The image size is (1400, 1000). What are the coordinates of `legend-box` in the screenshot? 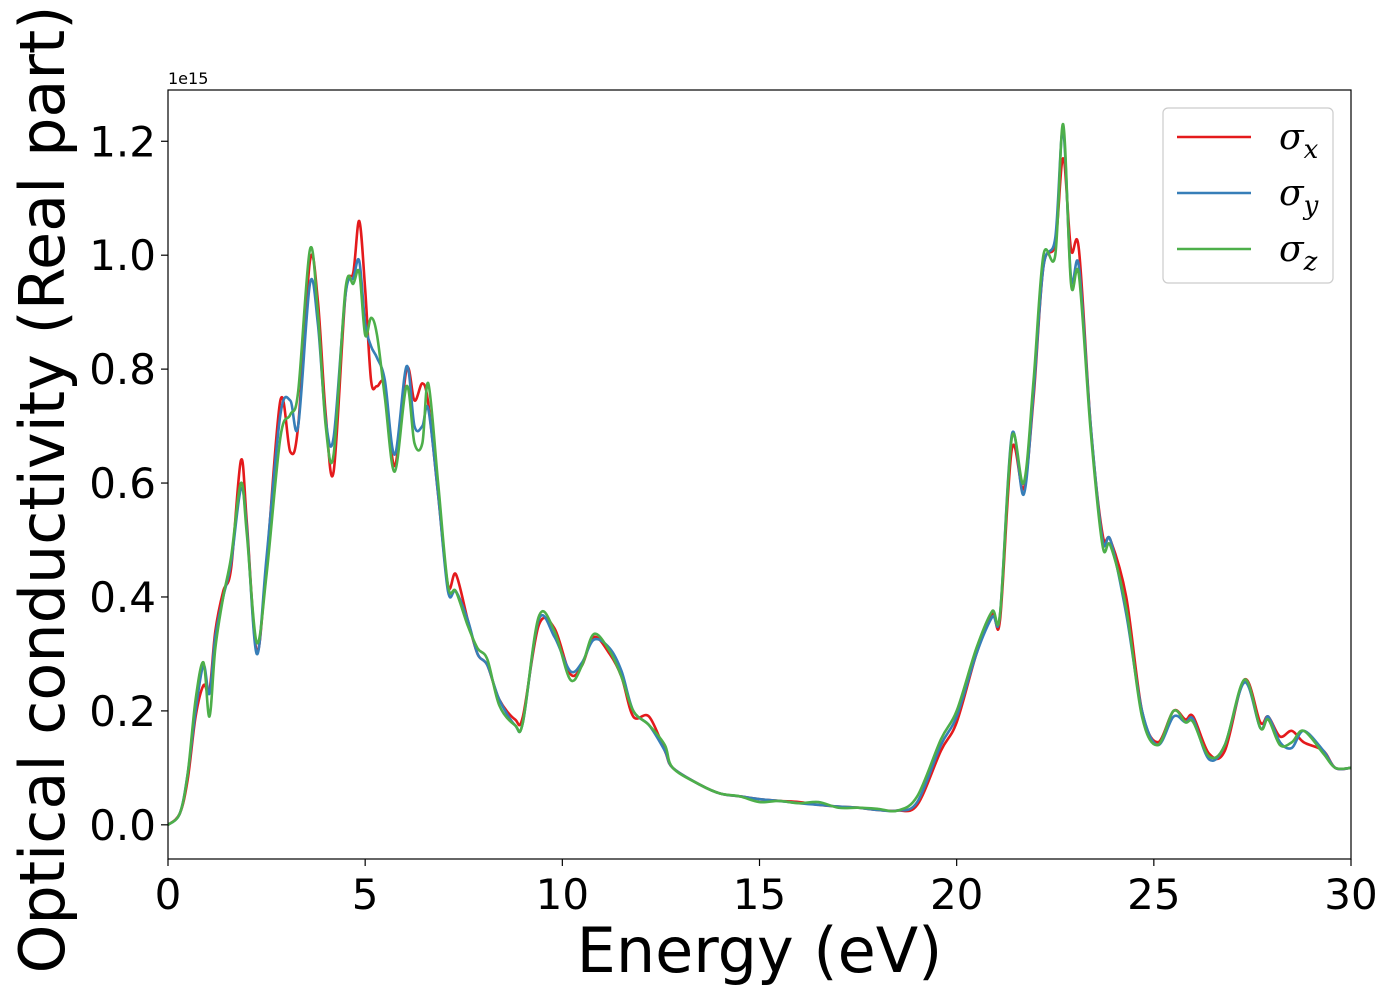 It's located at (1248, 195).